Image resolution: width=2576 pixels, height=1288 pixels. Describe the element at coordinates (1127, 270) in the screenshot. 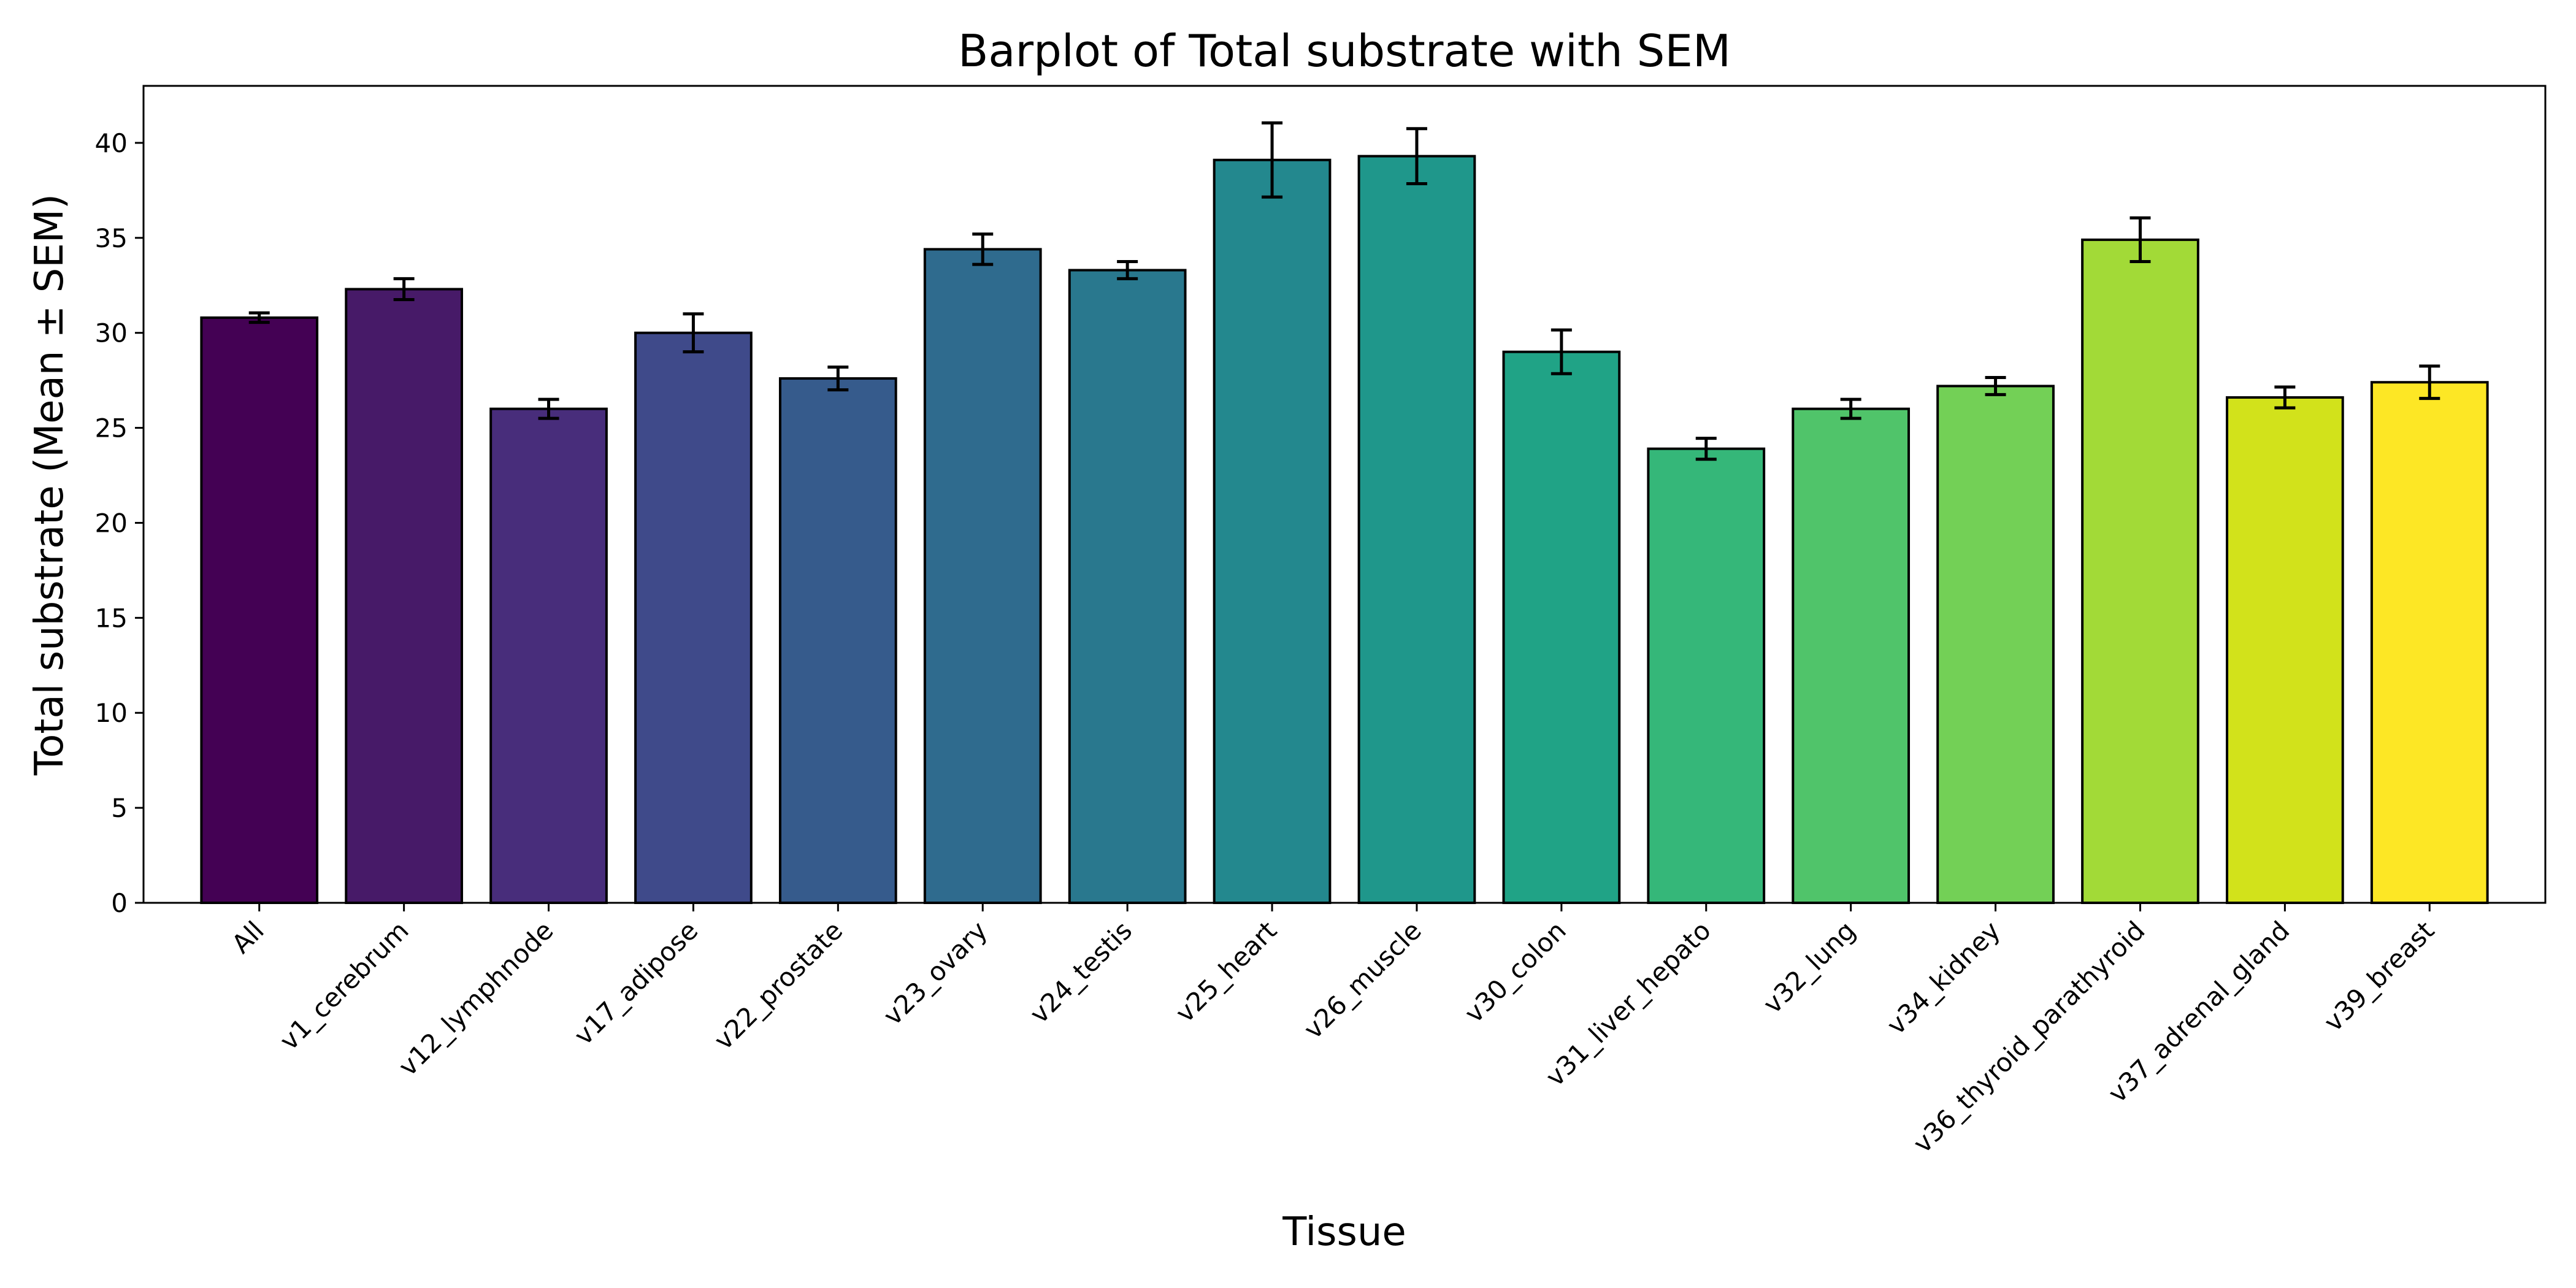

I see `error-bar-v24_testis` at that location.